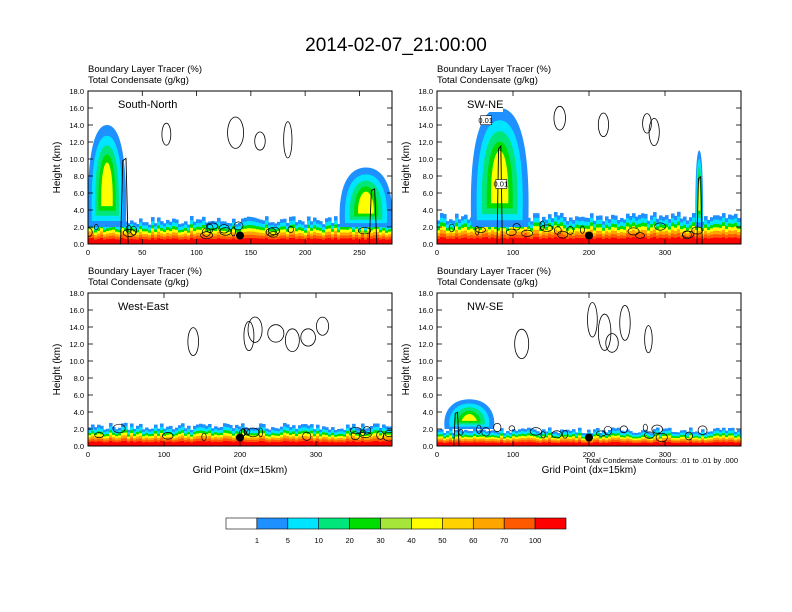 The image size is (792, 612). Describe the element at coordinates (425, 159) in the screenshot. I see `y-tick-label: 10.0` at that location.